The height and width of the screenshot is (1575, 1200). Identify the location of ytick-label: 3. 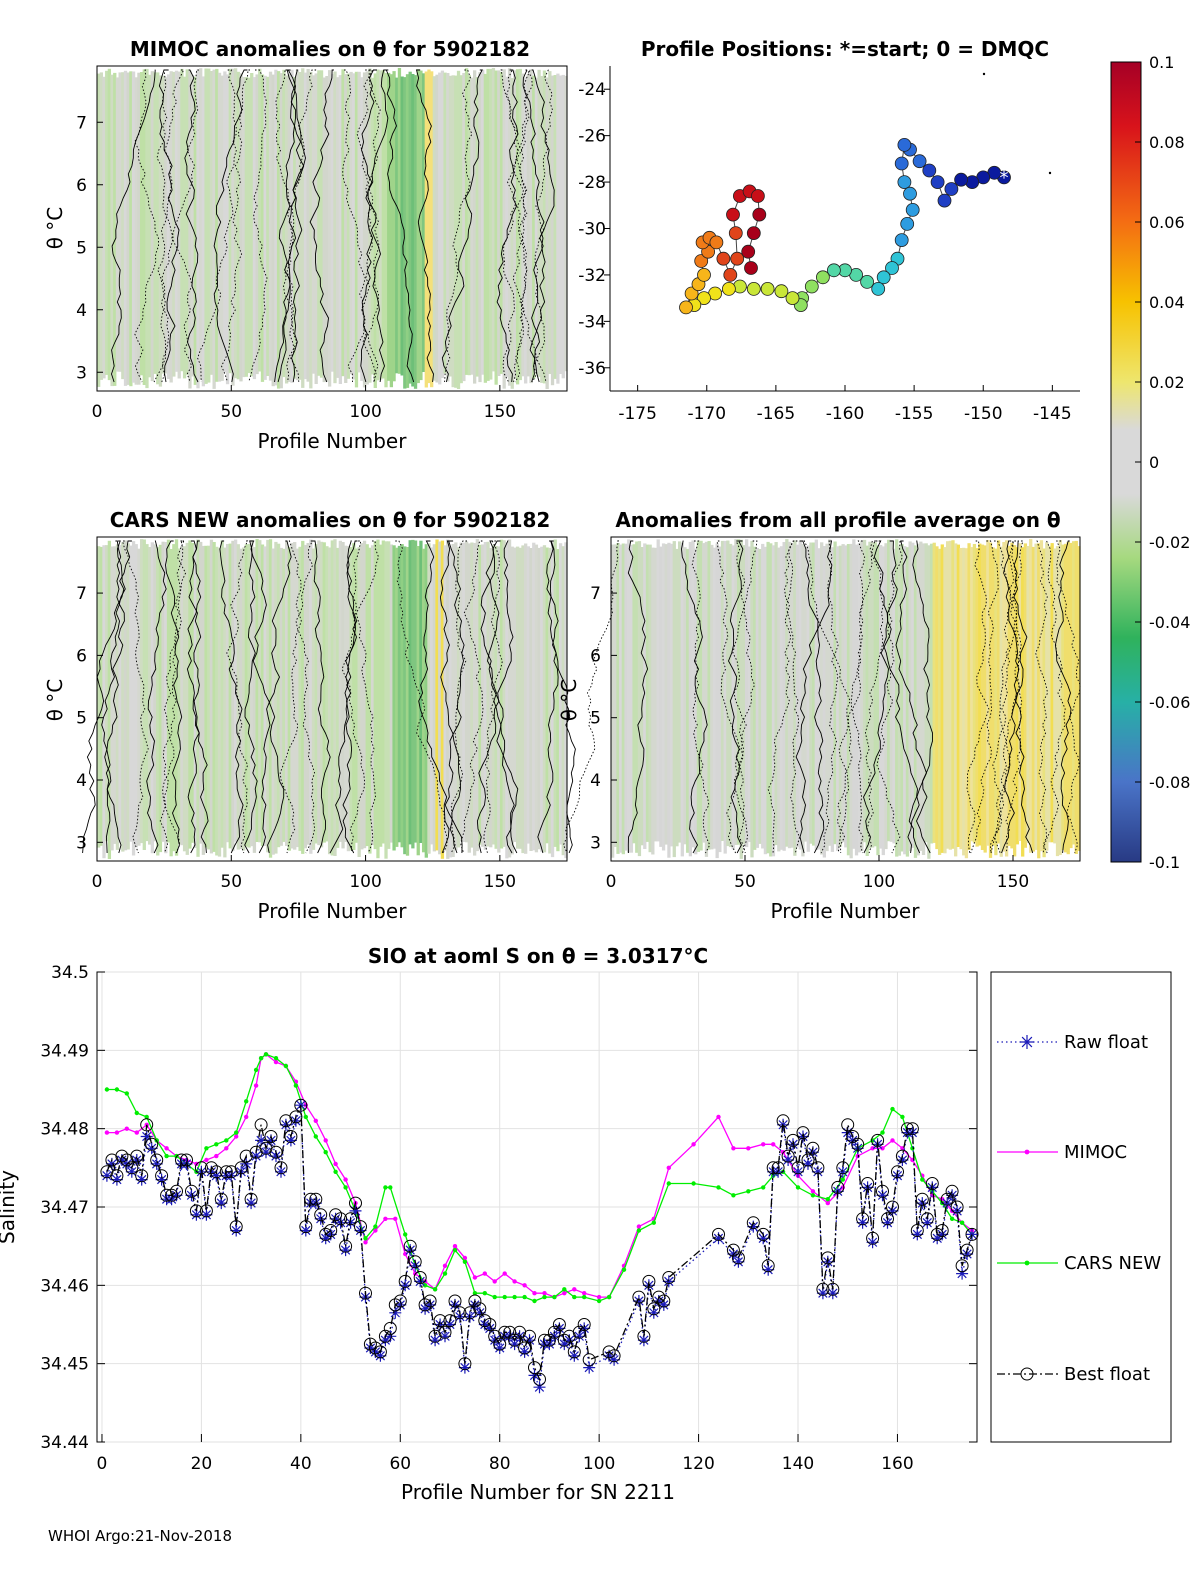
(81, 373).